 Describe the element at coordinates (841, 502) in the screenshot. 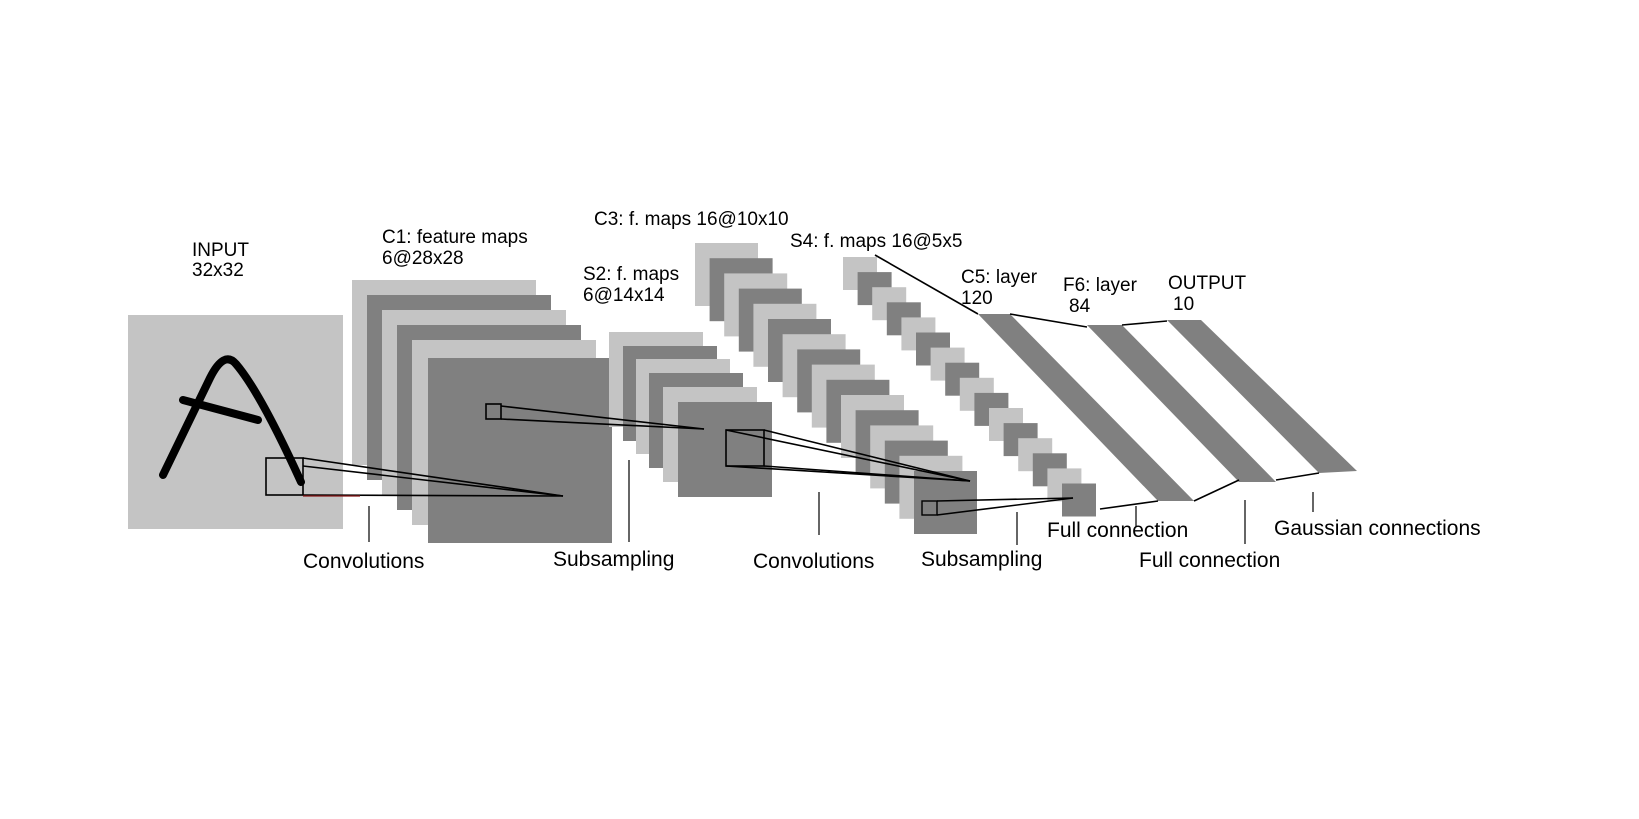

I see `label-ticks` at that location.